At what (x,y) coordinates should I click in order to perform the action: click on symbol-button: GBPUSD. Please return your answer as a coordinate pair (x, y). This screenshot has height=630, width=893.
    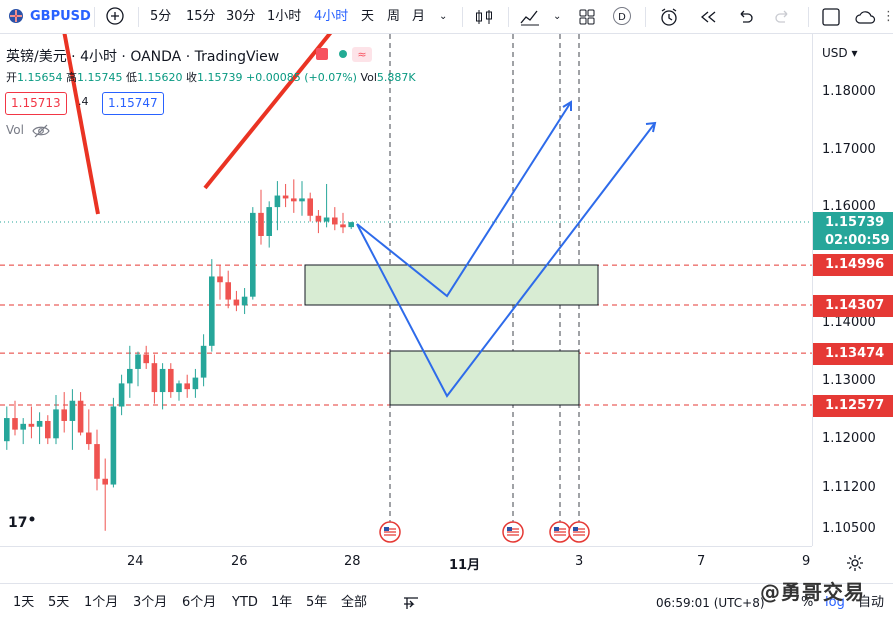
    Looking at the image, I should click on (60, 16).